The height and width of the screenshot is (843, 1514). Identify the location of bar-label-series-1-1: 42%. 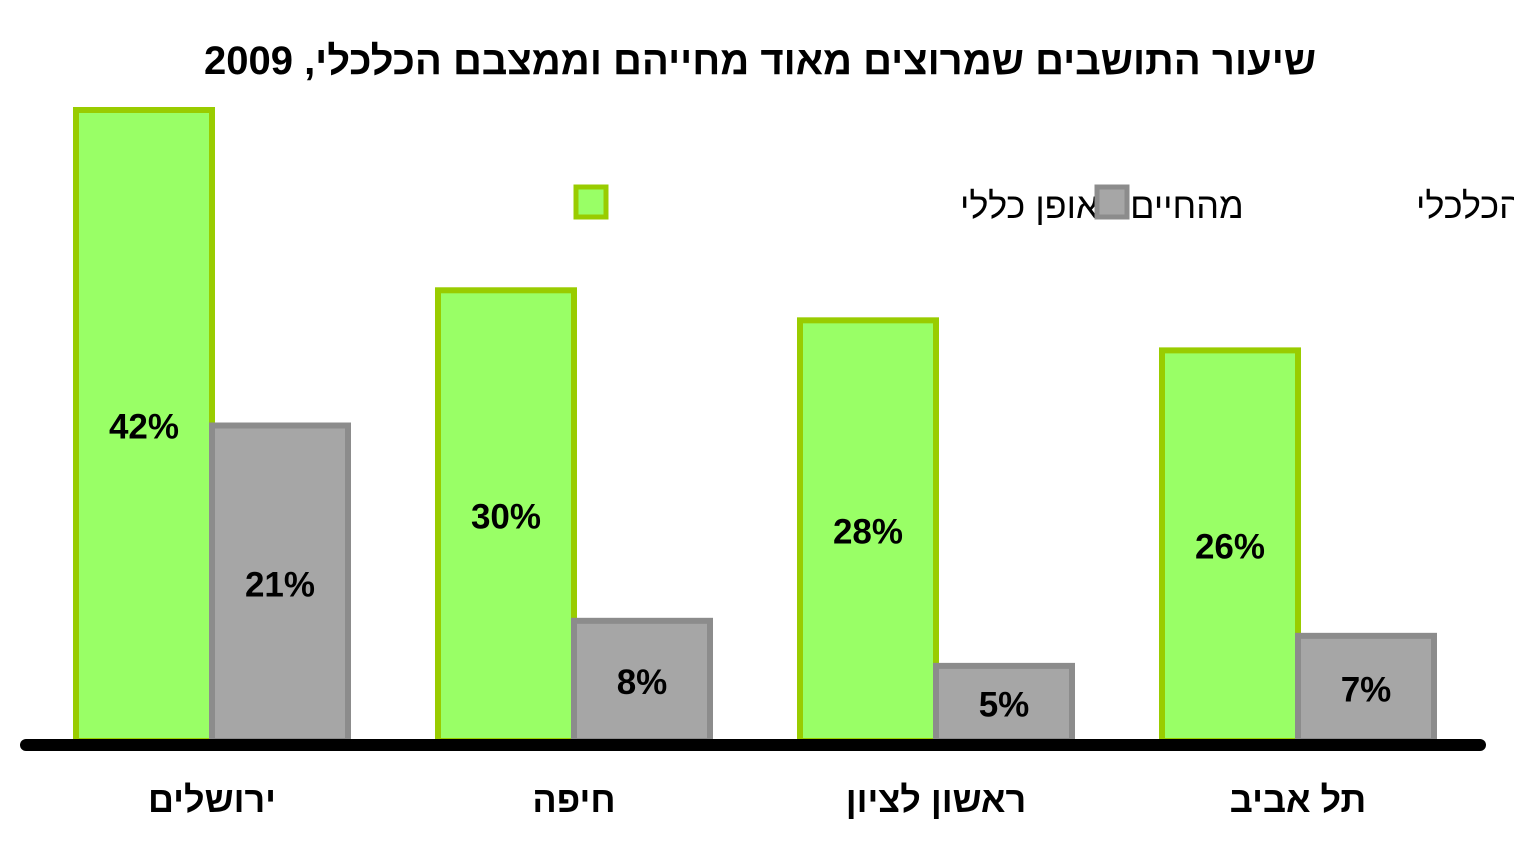
(144, 427).